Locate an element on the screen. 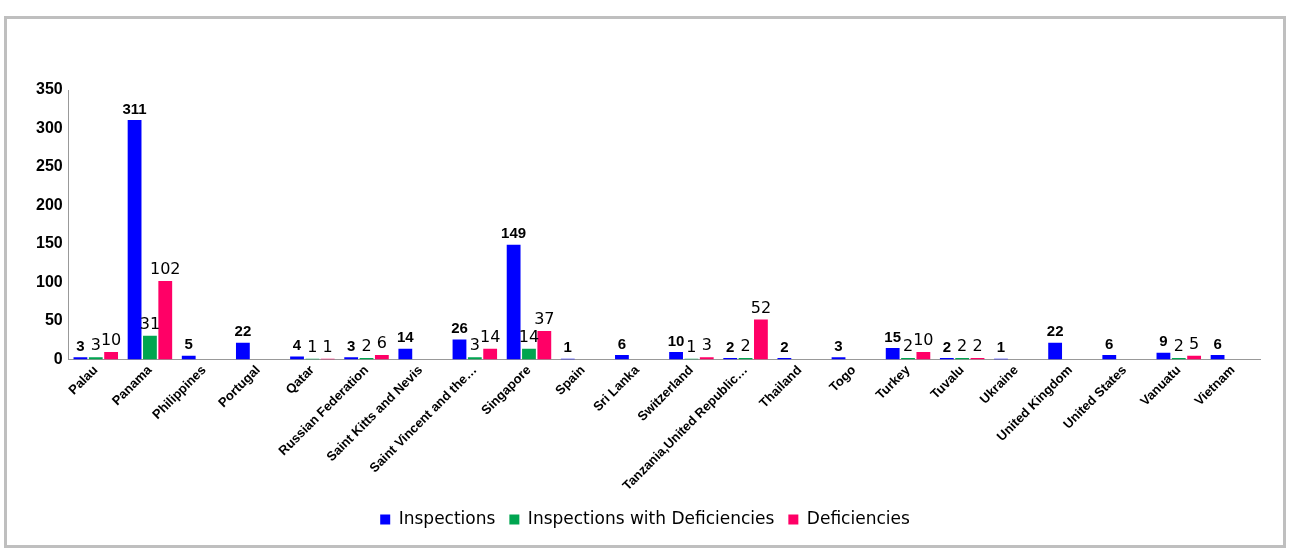 The width and height of the screenshot is (1290, 552). data-label: 26 is located at coordinates (459, 328).